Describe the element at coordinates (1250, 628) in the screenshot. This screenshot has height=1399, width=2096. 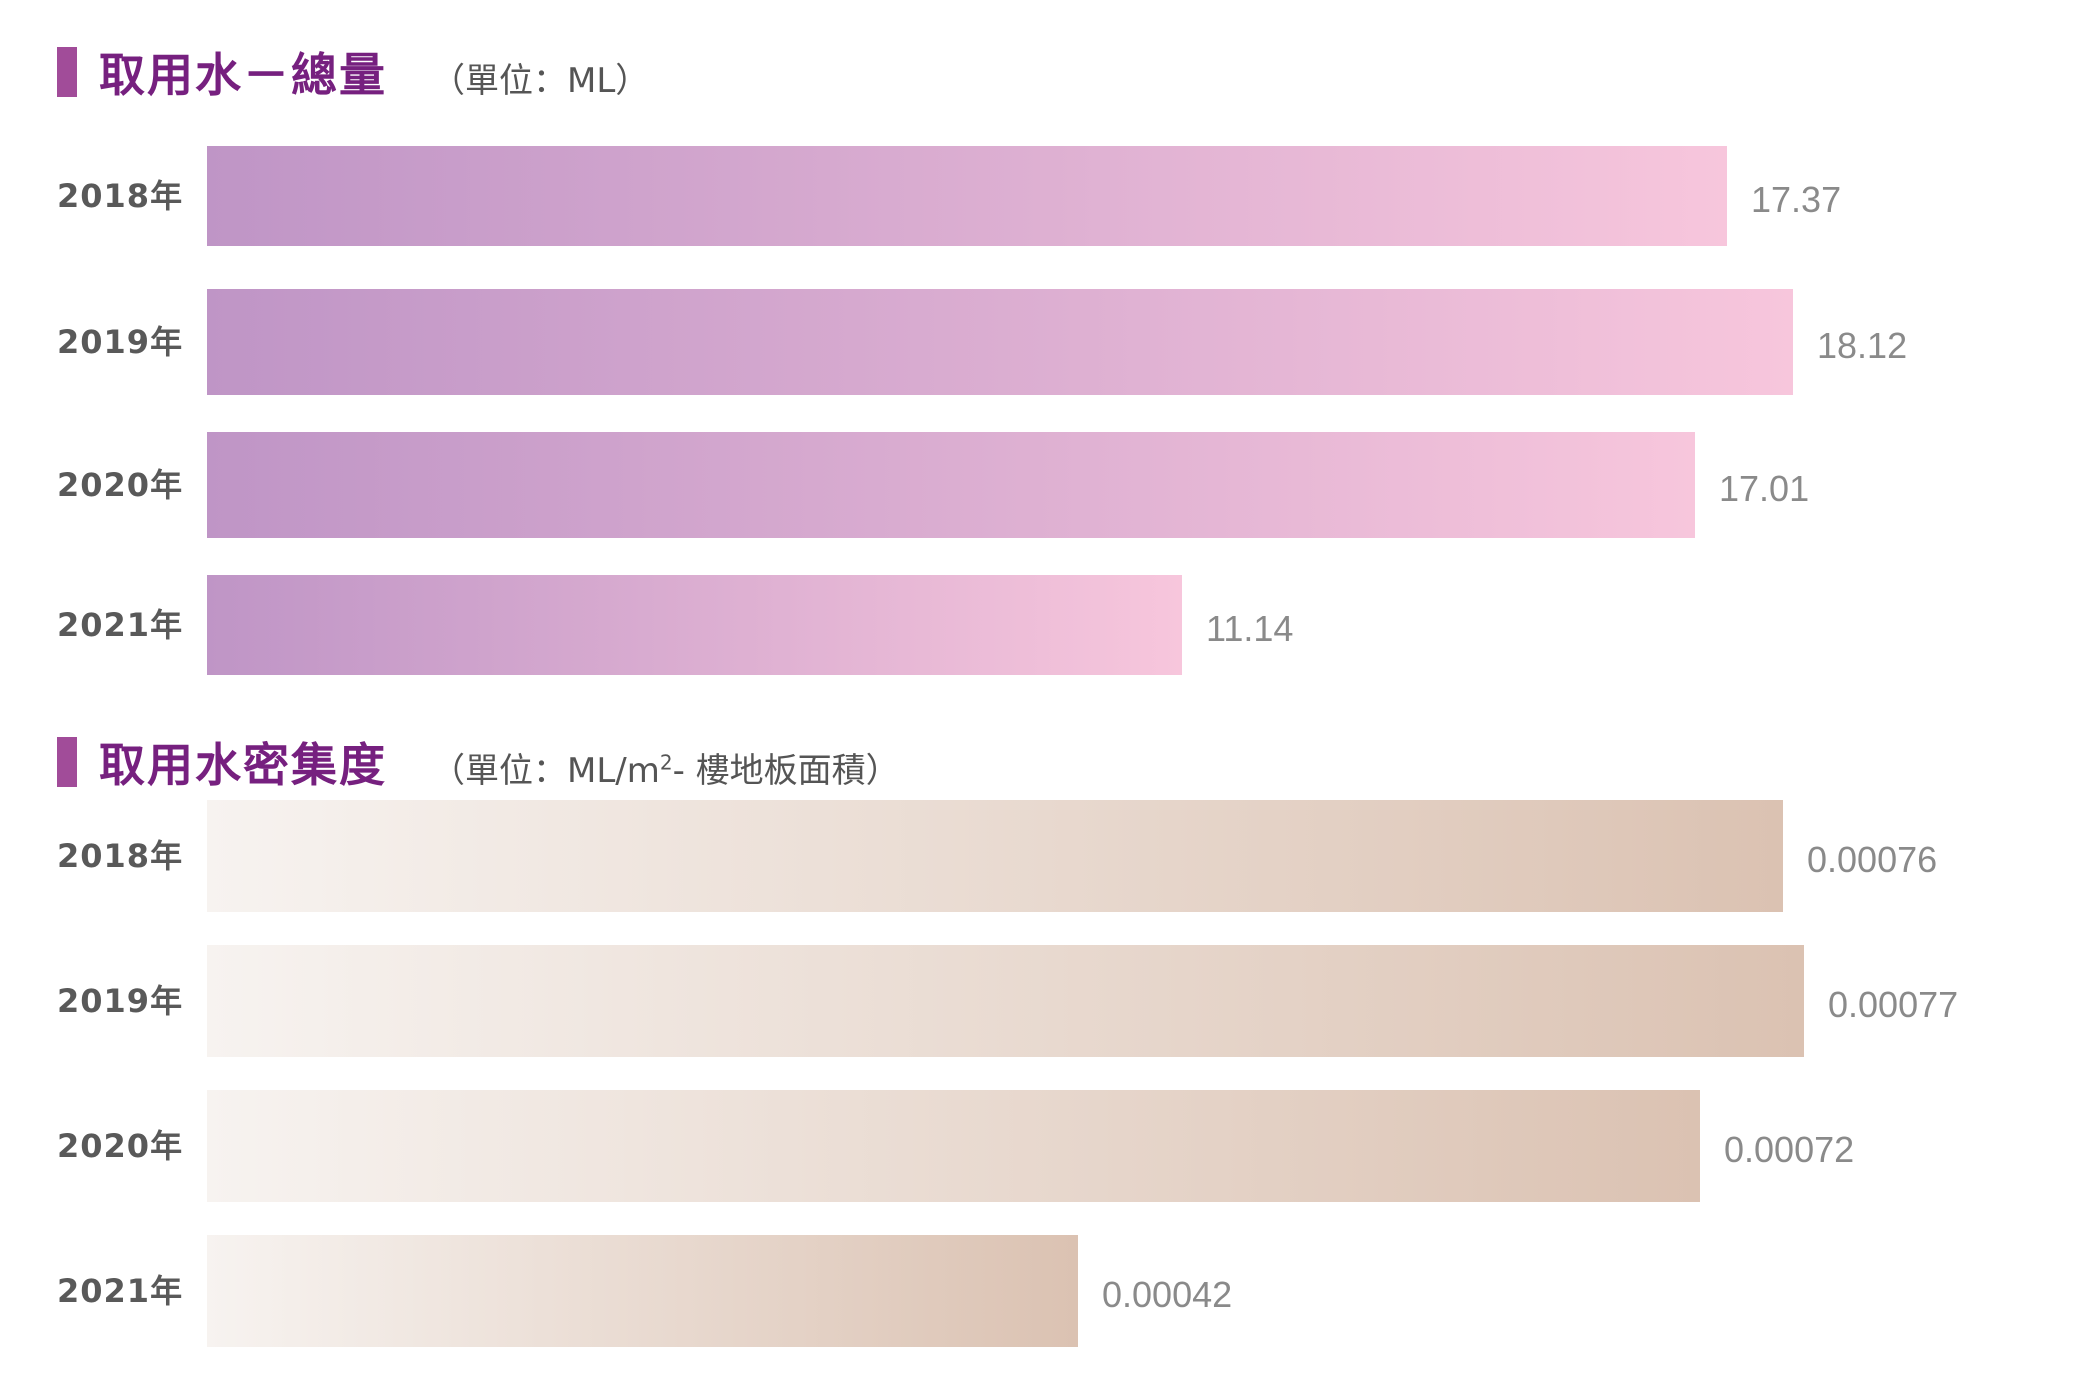
I see `value-label: 11.14` at that location.